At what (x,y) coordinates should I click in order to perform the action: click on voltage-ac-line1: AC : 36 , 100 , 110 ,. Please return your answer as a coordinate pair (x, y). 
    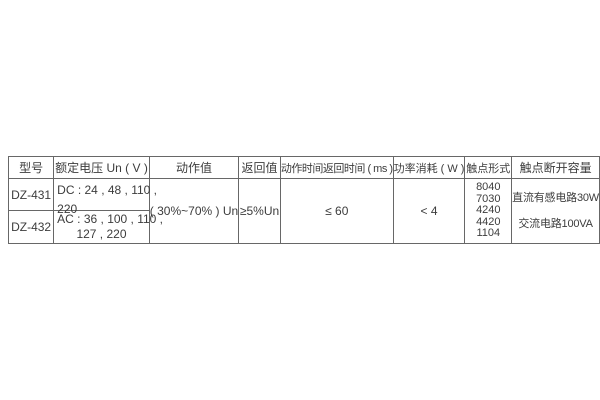
    Looking at the image, I should click on (110, 219).